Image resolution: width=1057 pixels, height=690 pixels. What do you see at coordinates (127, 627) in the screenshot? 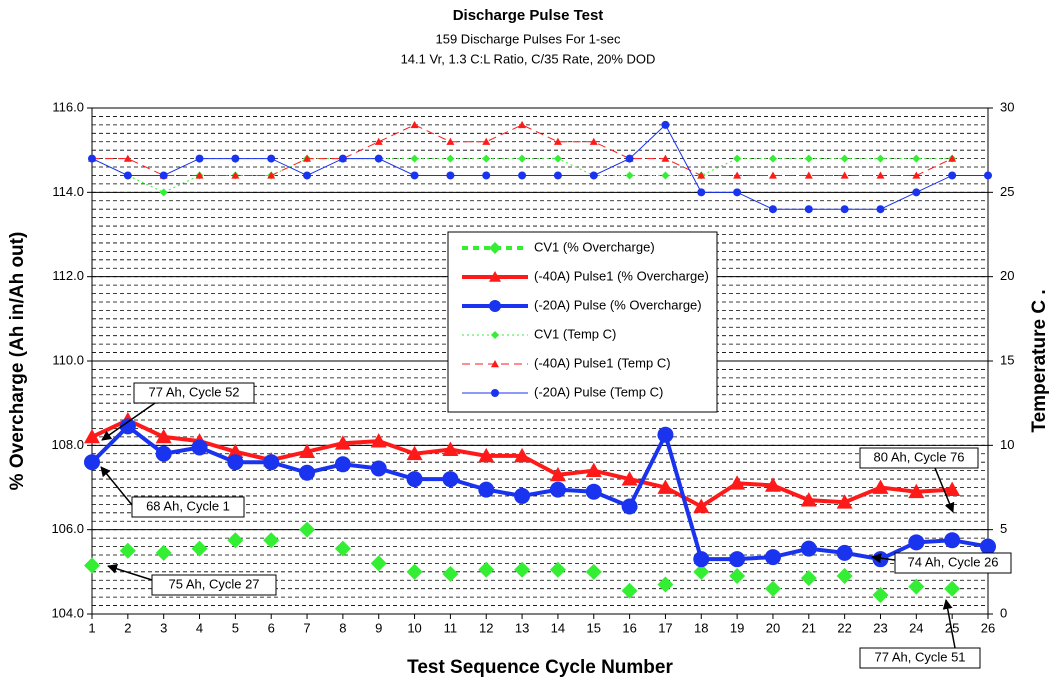
I see `x-tick-label: 2` at bounding box center [127, 627].